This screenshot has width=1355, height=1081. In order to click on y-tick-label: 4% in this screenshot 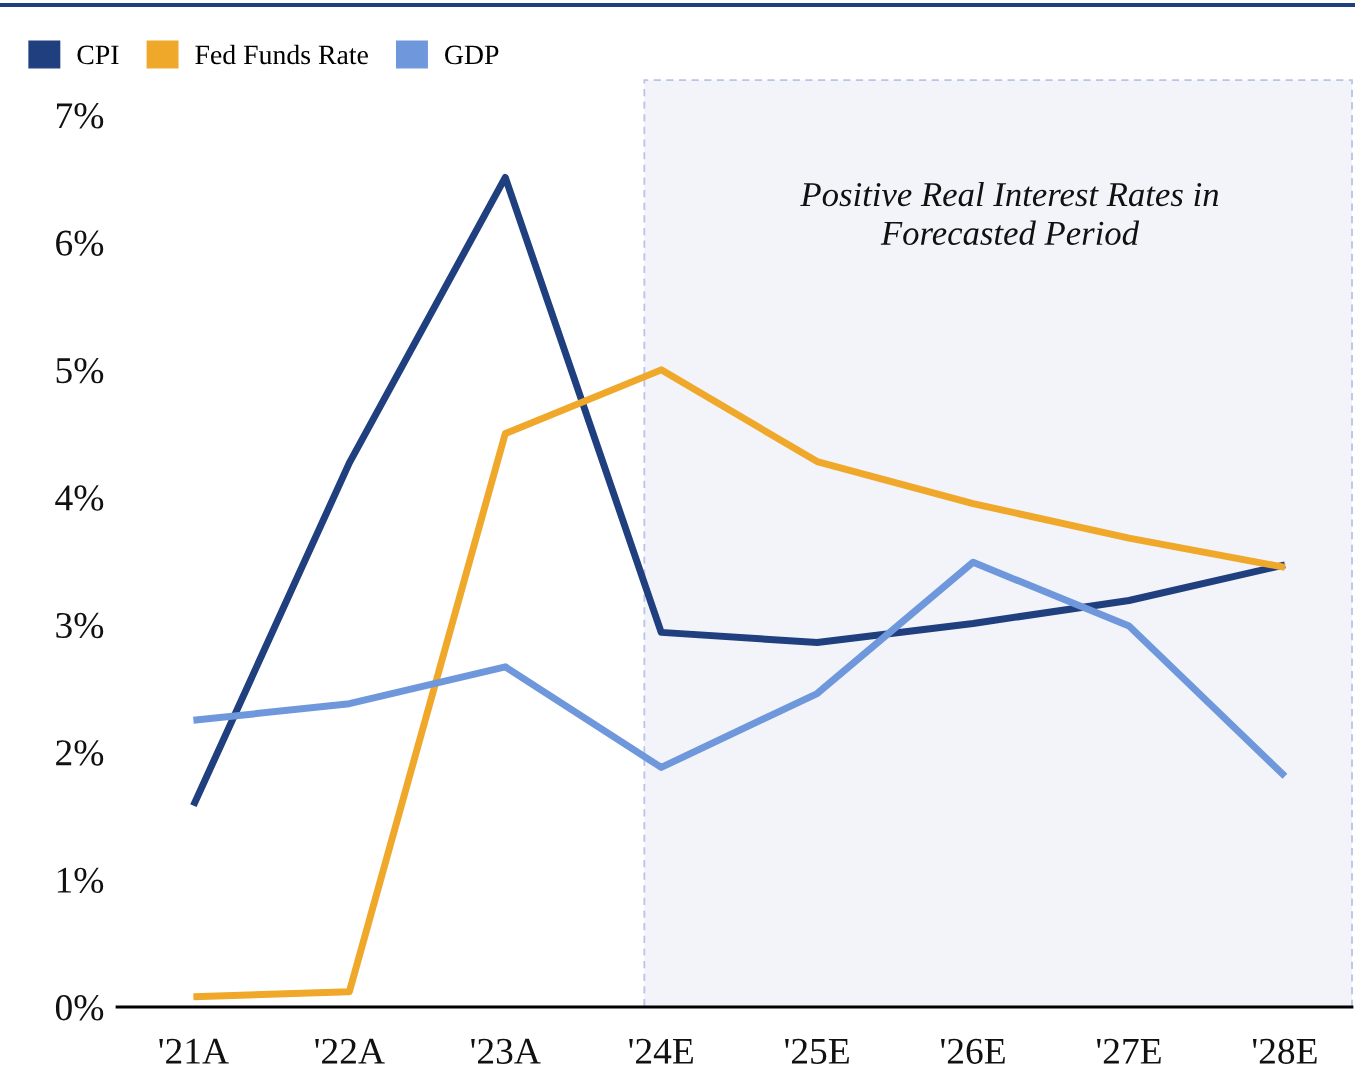, I will do `click(79, 498)`.